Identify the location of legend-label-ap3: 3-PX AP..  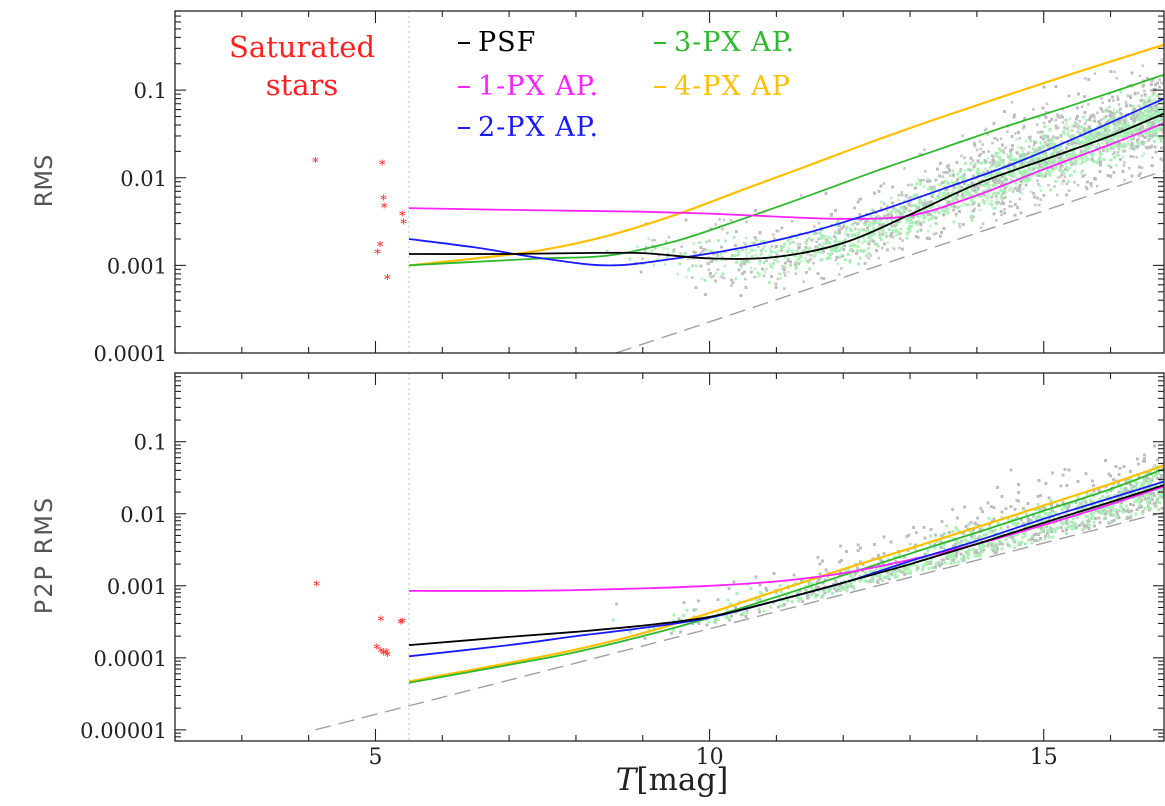
(734, 42).